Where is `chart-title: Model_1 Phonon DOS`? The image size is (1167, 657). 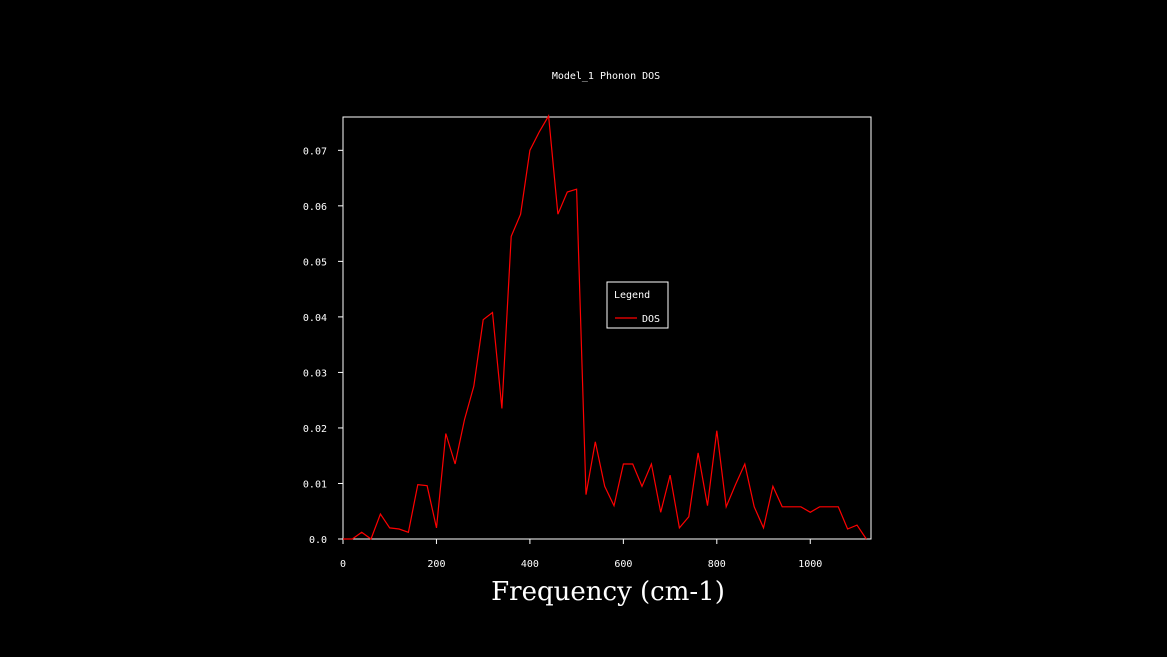
chart-title: Model_1 Phonon DOS is located at coordinates (606, 76).